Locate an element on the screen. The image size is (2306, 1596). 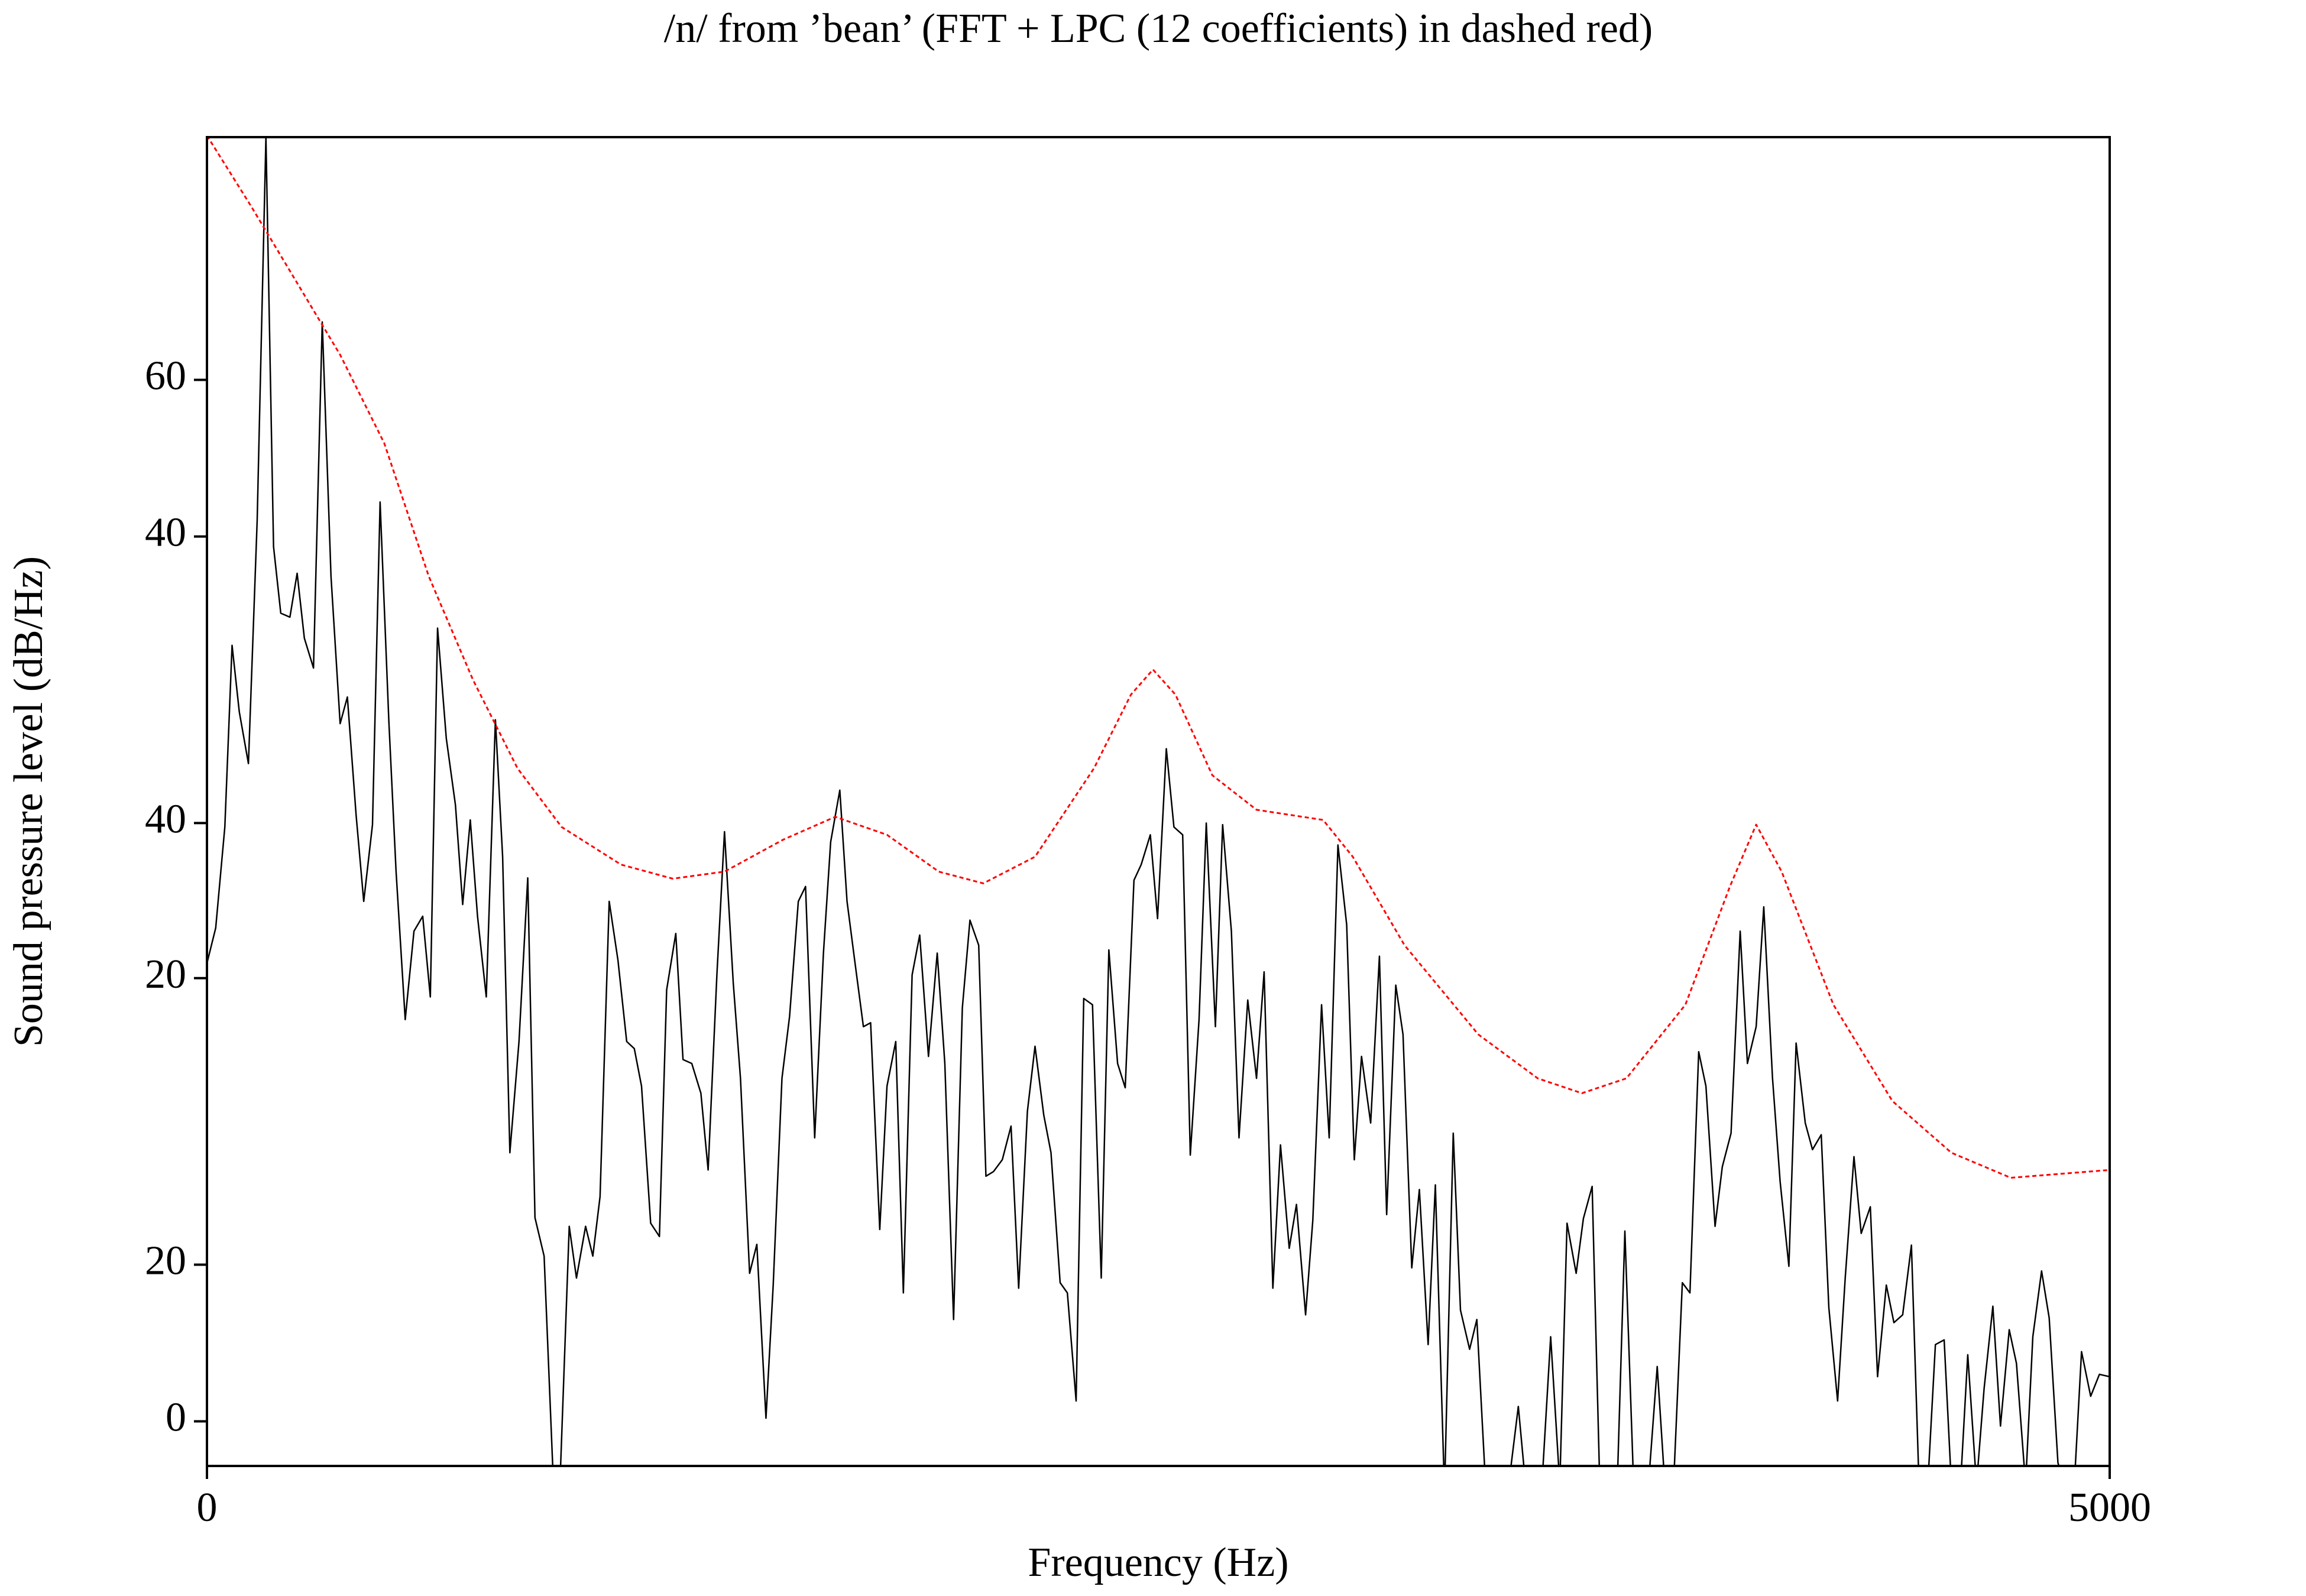
y-tick-label: 0 is located at coordinates (176, 1418).